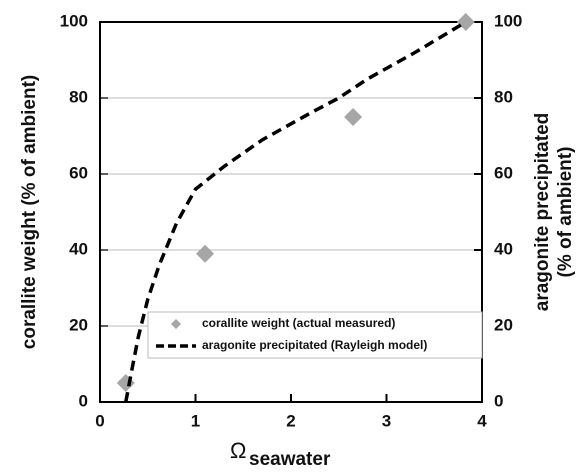 Image resolution: width=586 pixels, height=472 pixels. I want to click on y2-tick-label: 40, so click(503, 248).